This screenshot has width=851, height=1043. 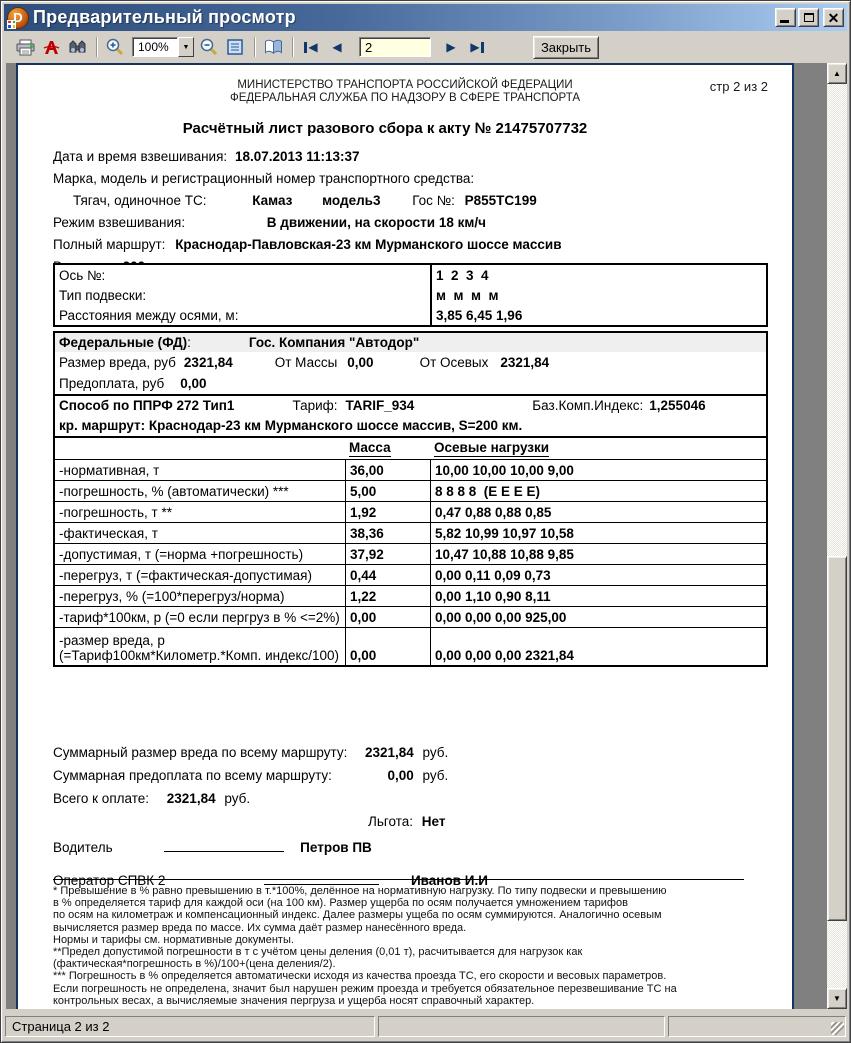 What do you see at coordinates (410, 275) in the screenshot?
I see `table-row: Ось №: 1 2 3 4` at bounding box center [410, 275].